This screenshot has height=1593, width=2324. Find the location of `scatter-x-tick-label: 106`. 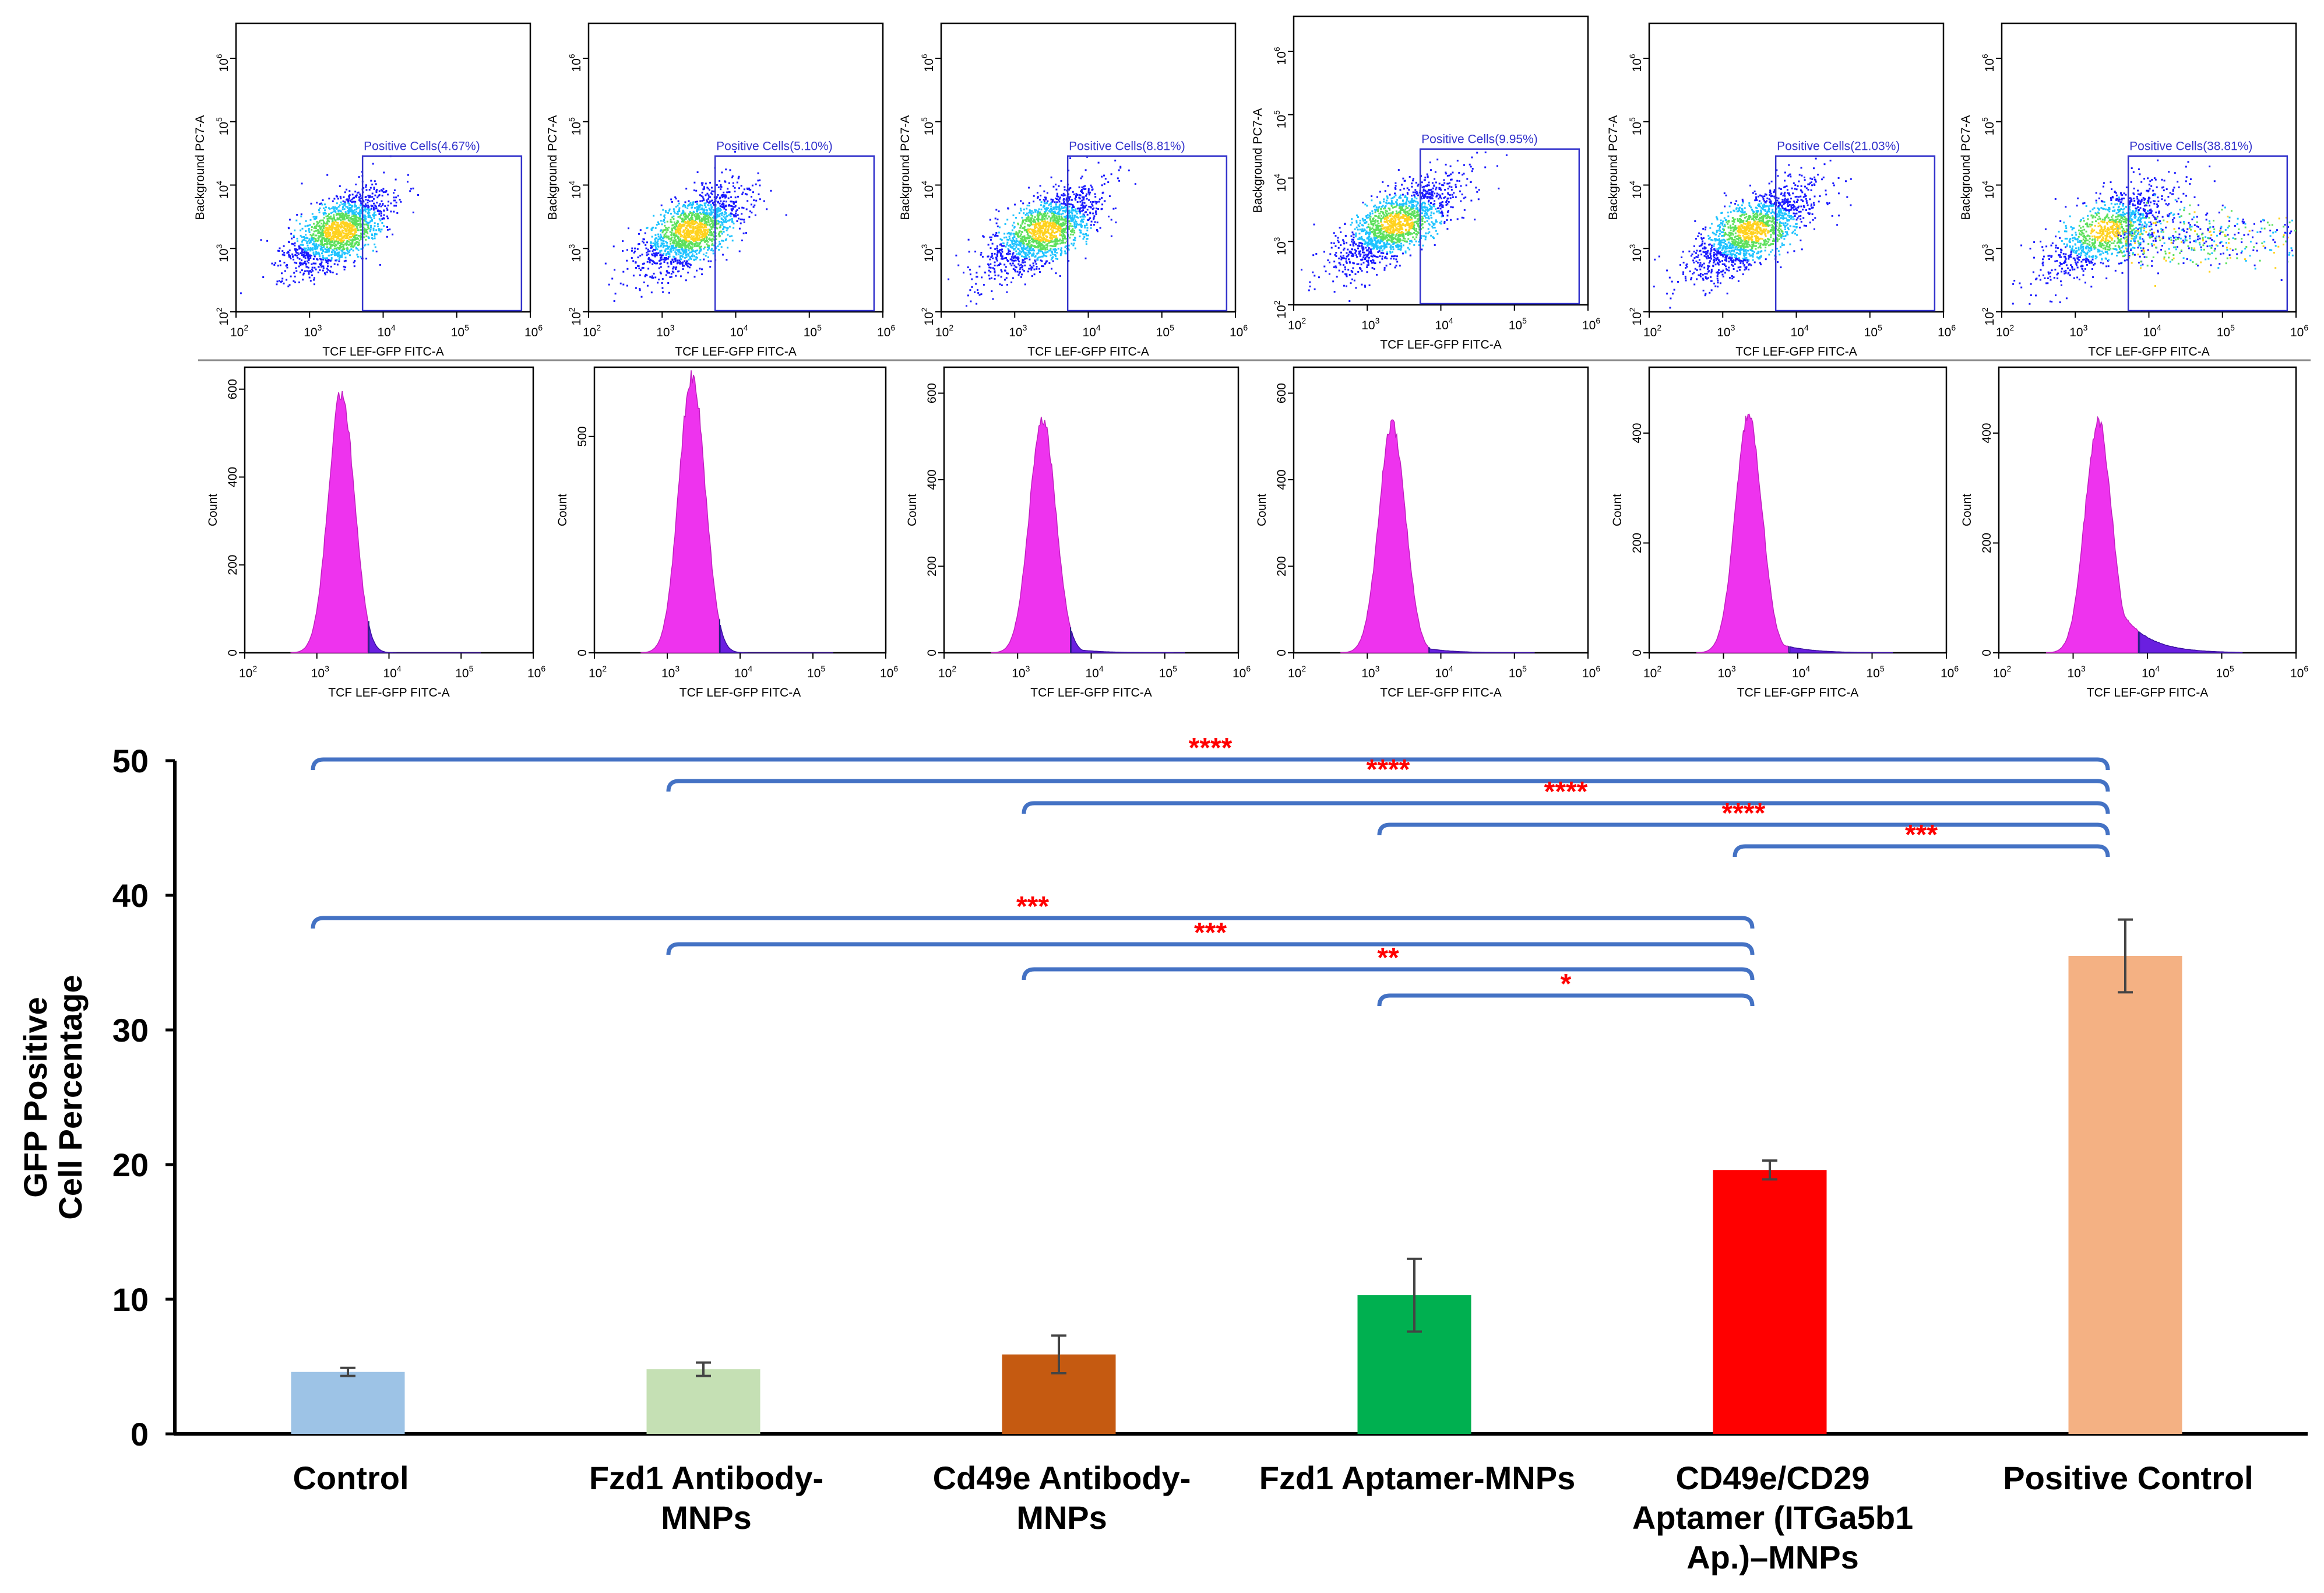

scatter-x-tick-label: 106 is located at coordinates (1591, 324).